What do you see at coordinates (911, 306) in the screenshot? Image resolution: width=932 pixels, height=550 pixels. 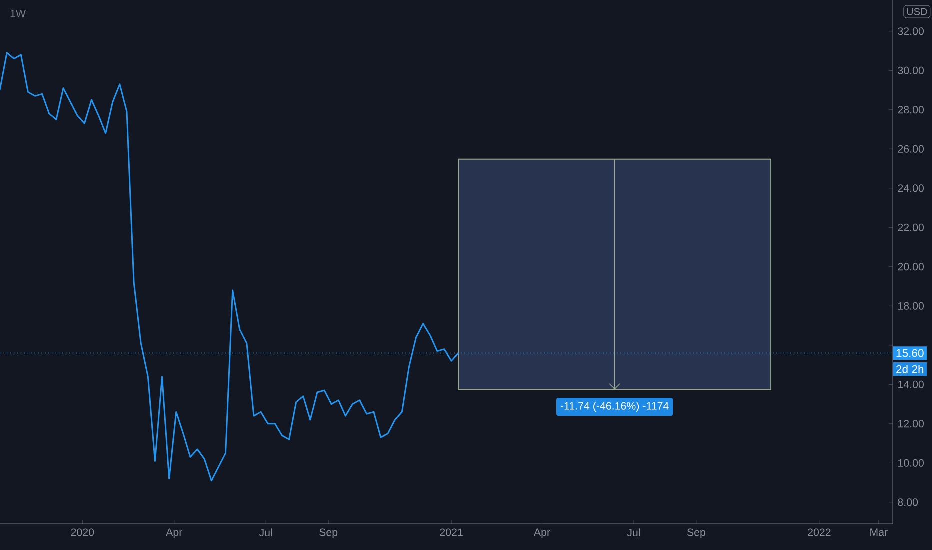 I see `y-tick-label: 18.00` at bounding box center [911, 306].